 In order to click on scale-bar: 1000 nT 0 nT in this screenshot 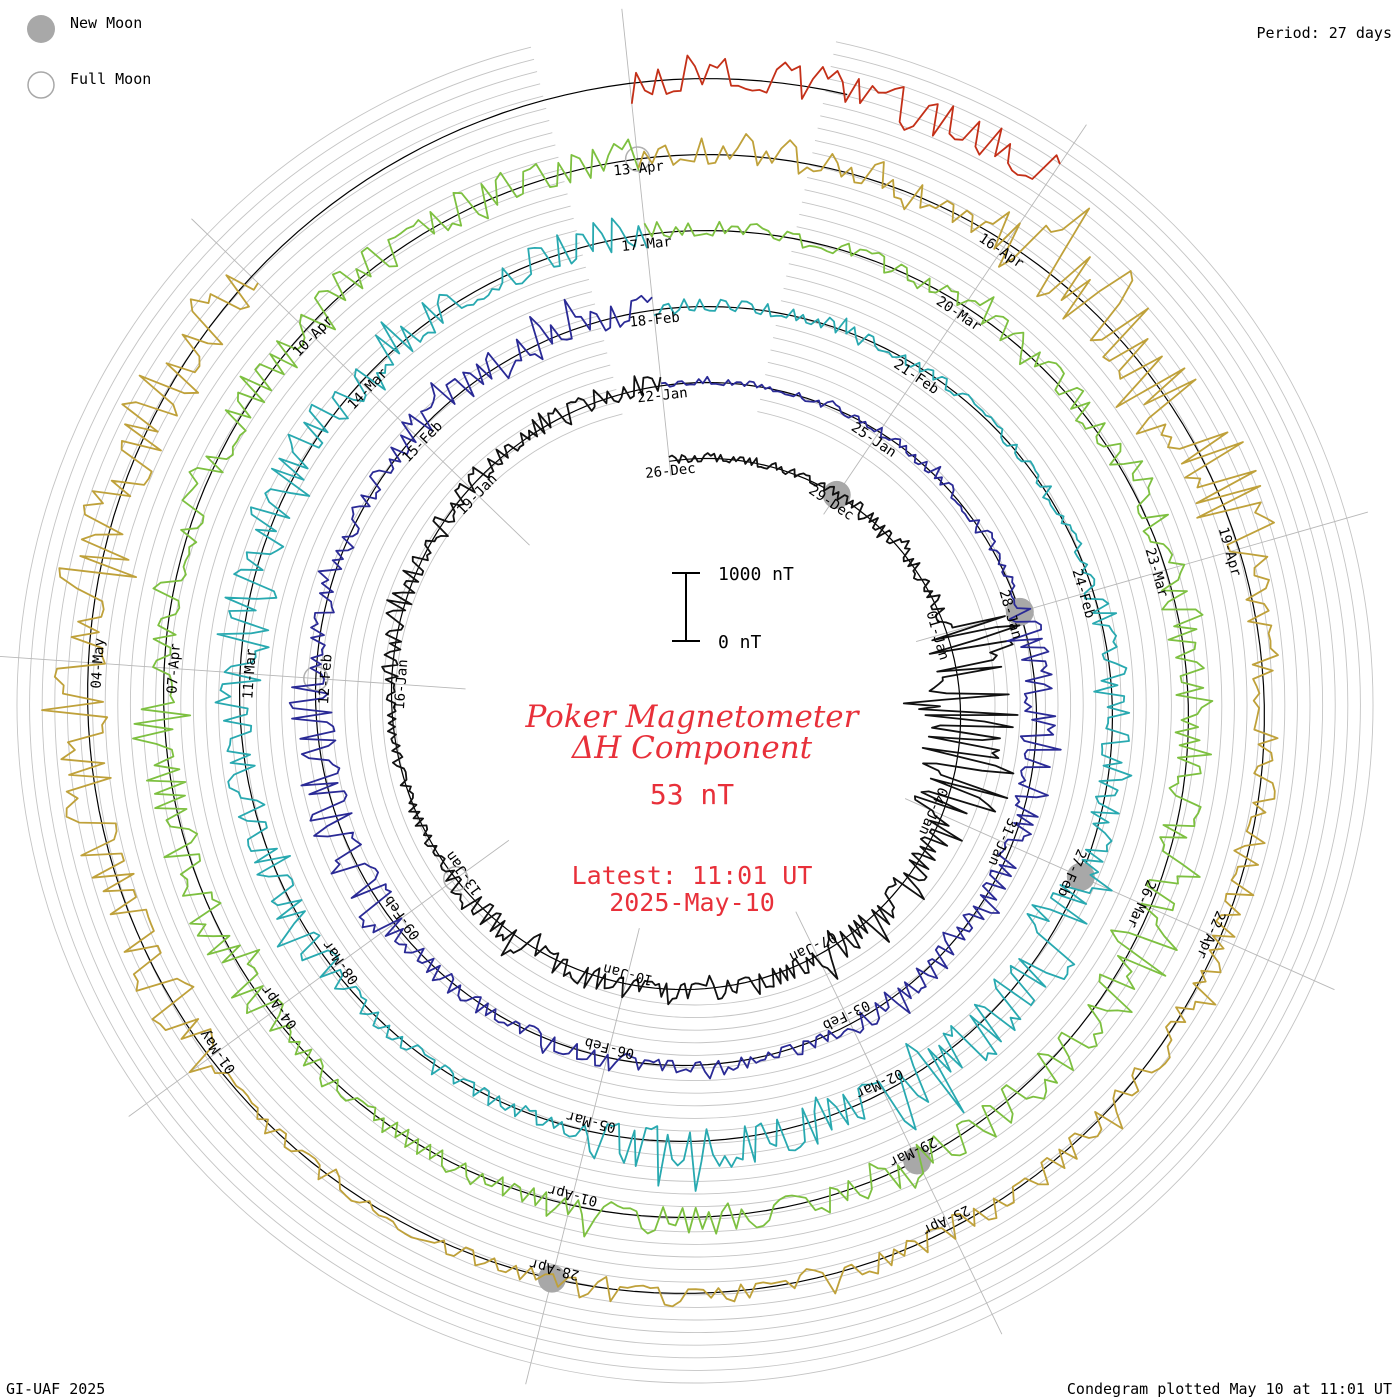, I will do `click(733, 608)`.